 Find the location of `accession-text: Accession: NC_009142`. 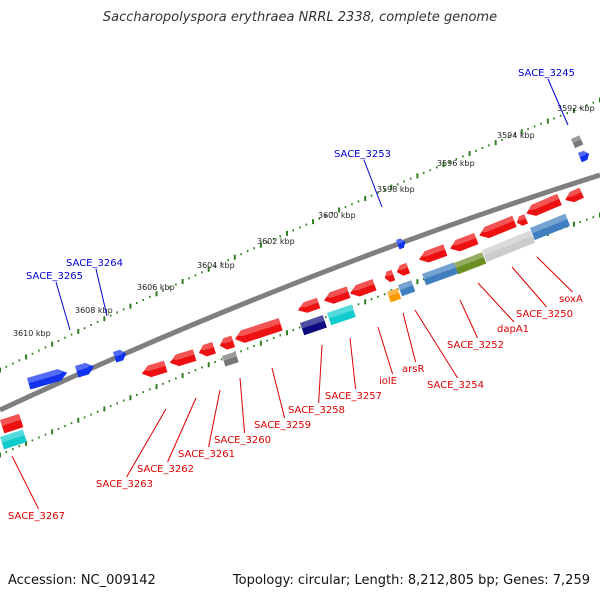

accession-text: Accession: NC_009142 is located at coordinates (82, 580).